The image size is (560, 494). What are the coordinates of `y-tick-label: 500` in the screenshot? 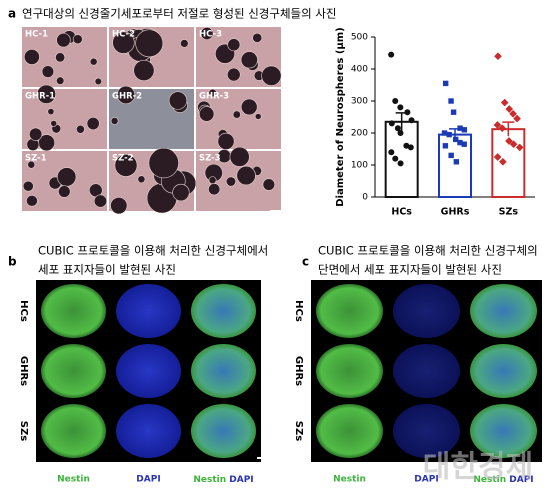 It's located at (359, 38).